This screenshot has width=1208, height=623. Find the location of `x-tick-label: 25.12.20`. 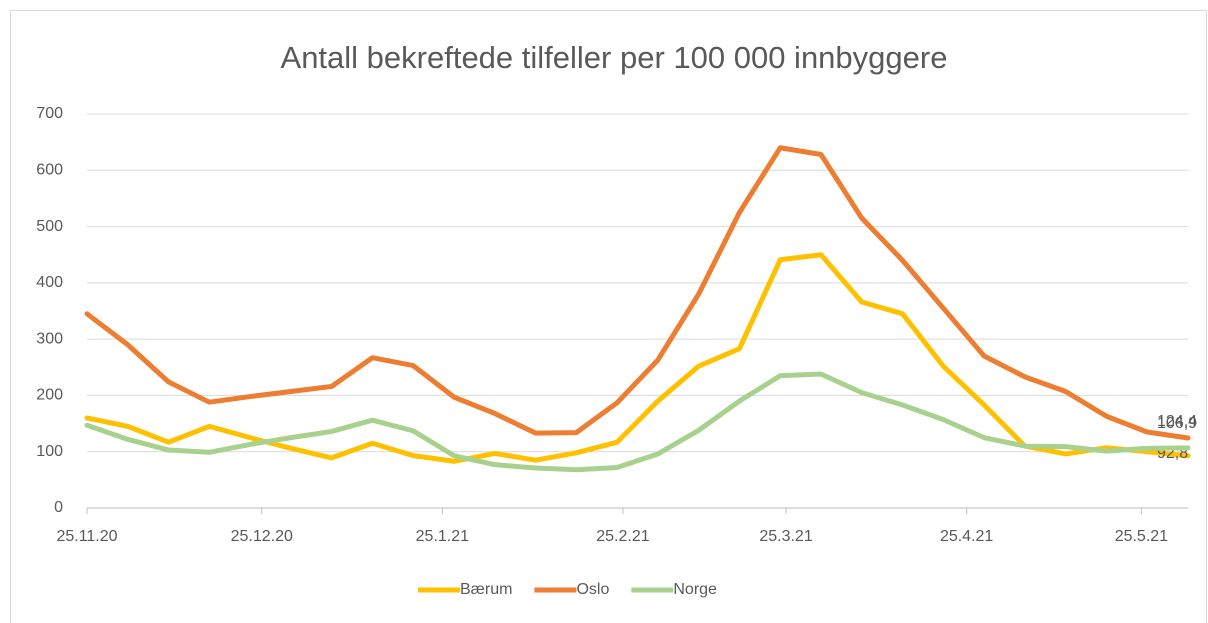

x-tick-label: 25.12.20 is located at coordinates (262, 536).